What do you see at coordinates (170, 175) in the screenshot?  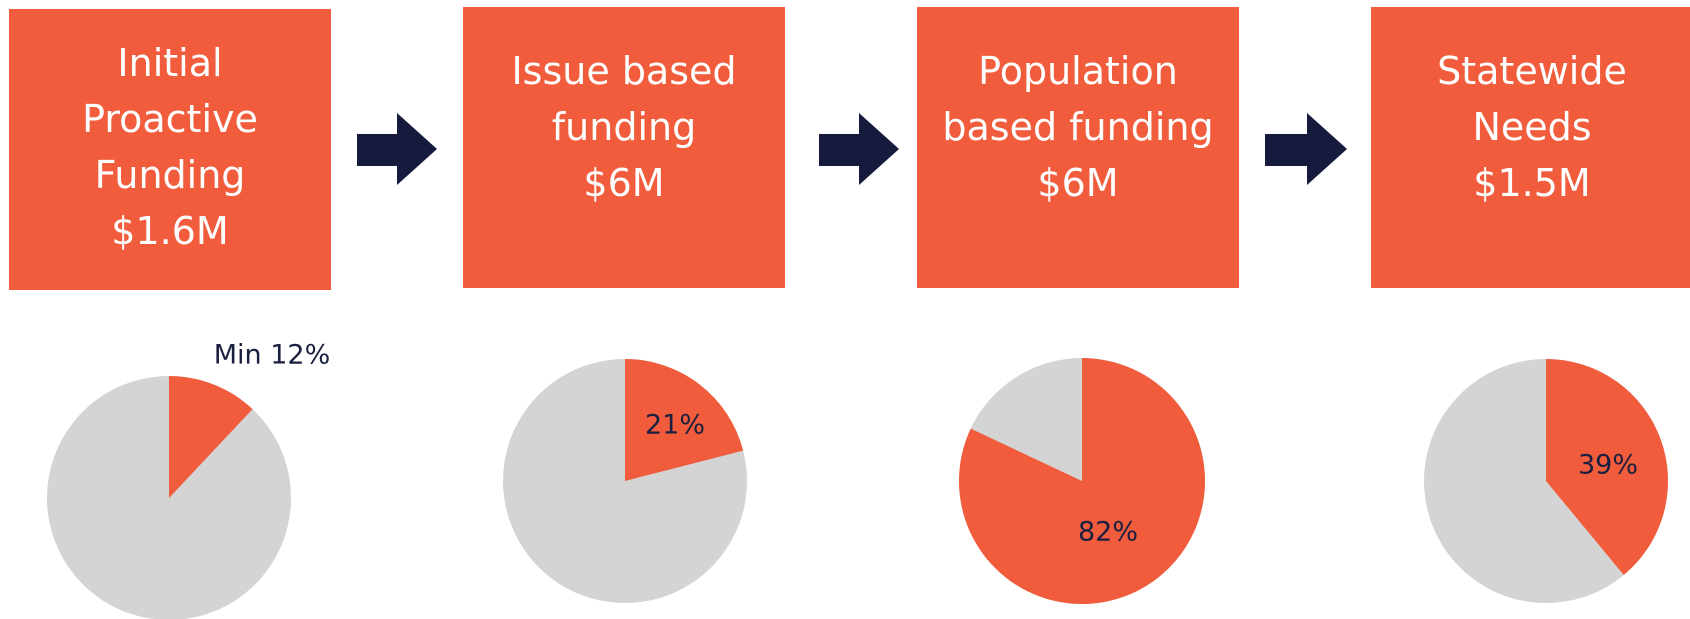 I see `step-text: Funding` at bounding box center [170, 175].